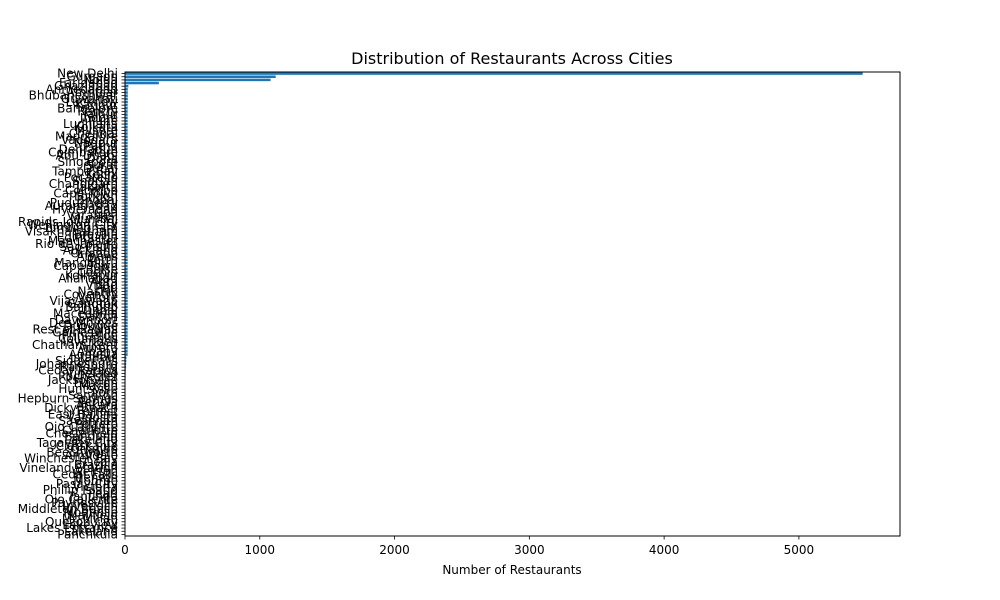  I want to click on category-label: Inverloch, so click(90, 506).